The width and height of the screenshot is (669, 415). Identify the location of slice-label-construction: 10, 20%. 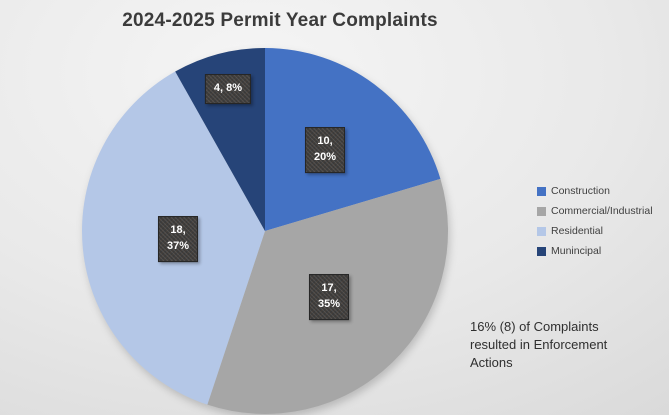
(325, 150).